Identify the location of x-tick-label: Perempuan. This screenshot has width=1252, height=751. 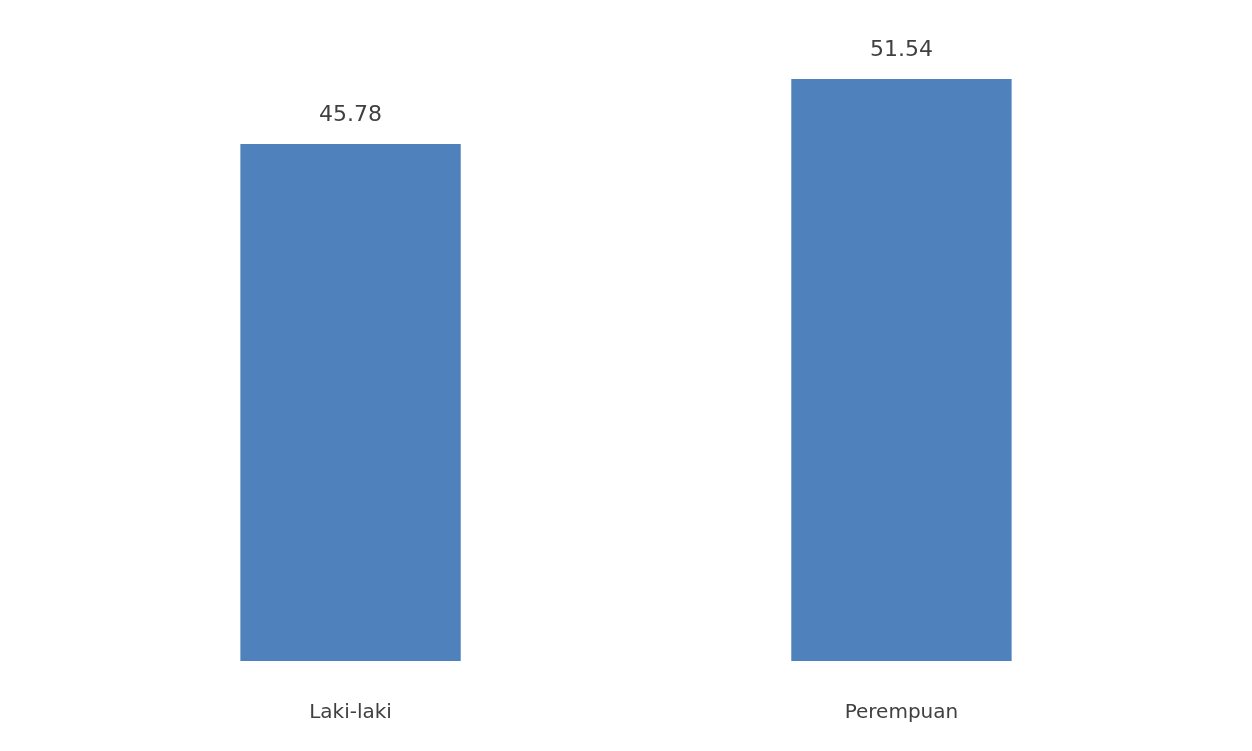
(901, 710).